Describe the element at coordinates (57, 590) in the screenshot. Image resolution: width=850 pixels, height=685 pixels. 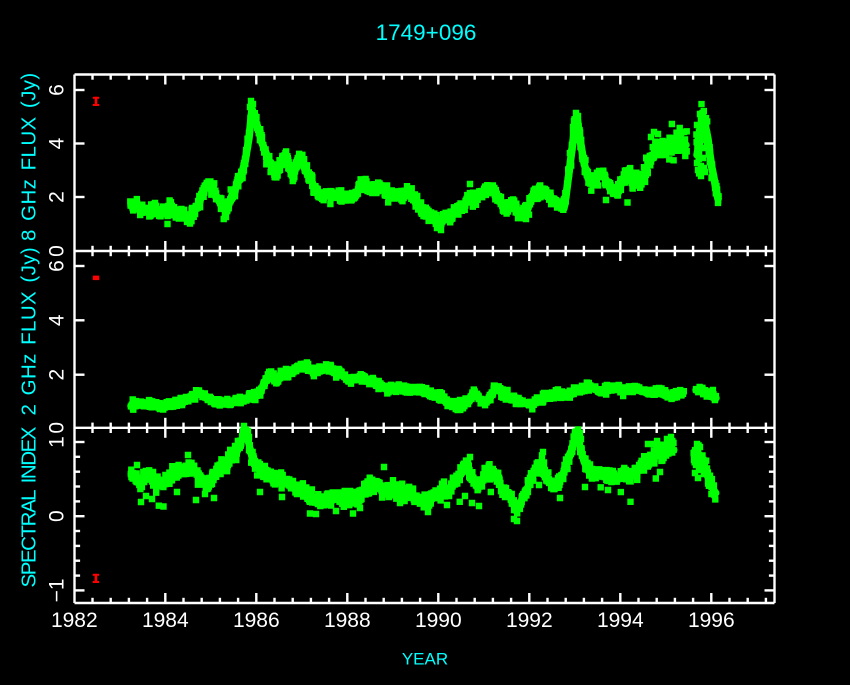
I see `svg-text: −1` at that location.